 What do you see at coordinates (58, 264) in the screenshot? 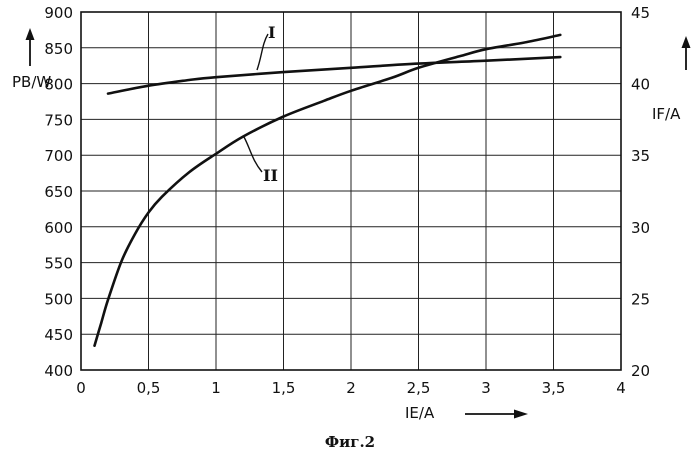
I see `y-left-tick-label: 550` at bounding box center [58, 264].